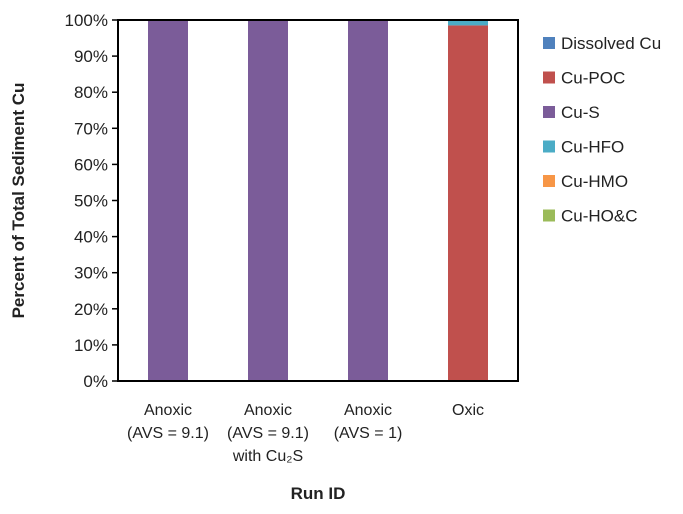 This screenshot has width=683, height=514. I want to click on x-axis-title: Run ID, so click(318, 493).